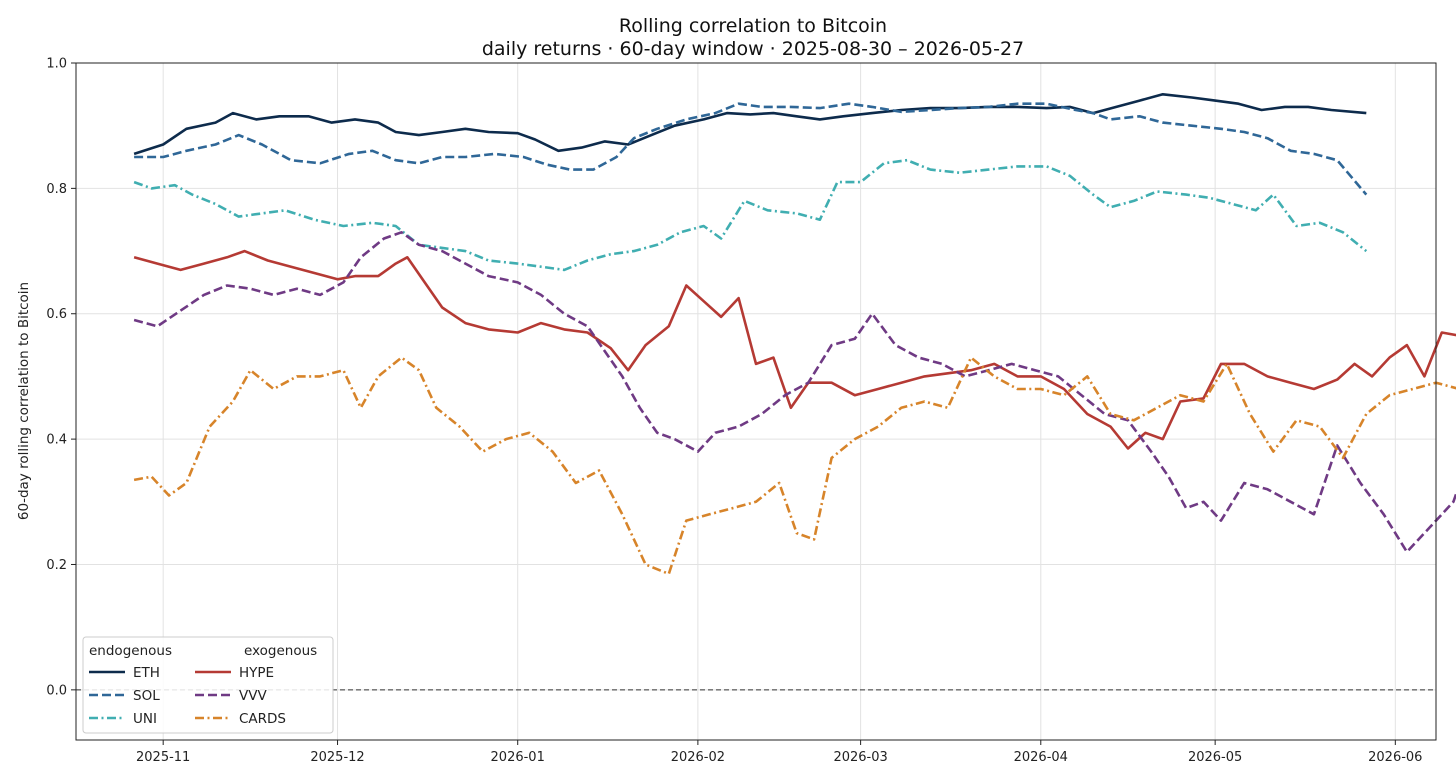 This screenshot has width=1456, height=784. I want to click on y-tick-label: 0.8, so click(56, 189).